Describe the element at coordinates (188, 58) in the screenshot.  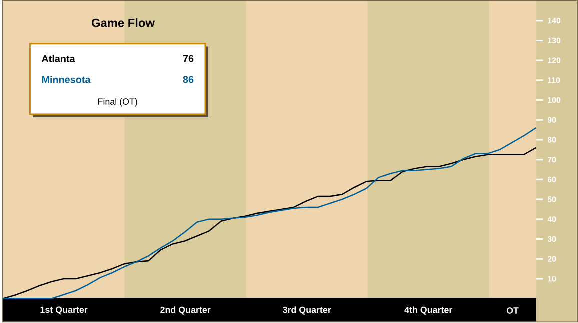
I see `annotation: 76` at that location.